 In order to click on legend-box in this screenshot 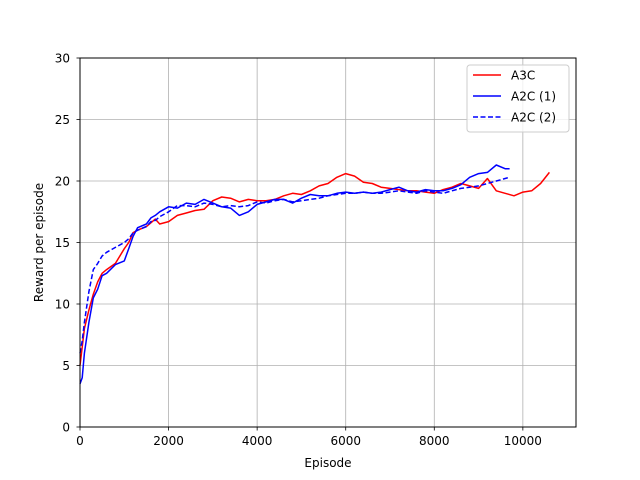, I will do `click(518, 98)`.